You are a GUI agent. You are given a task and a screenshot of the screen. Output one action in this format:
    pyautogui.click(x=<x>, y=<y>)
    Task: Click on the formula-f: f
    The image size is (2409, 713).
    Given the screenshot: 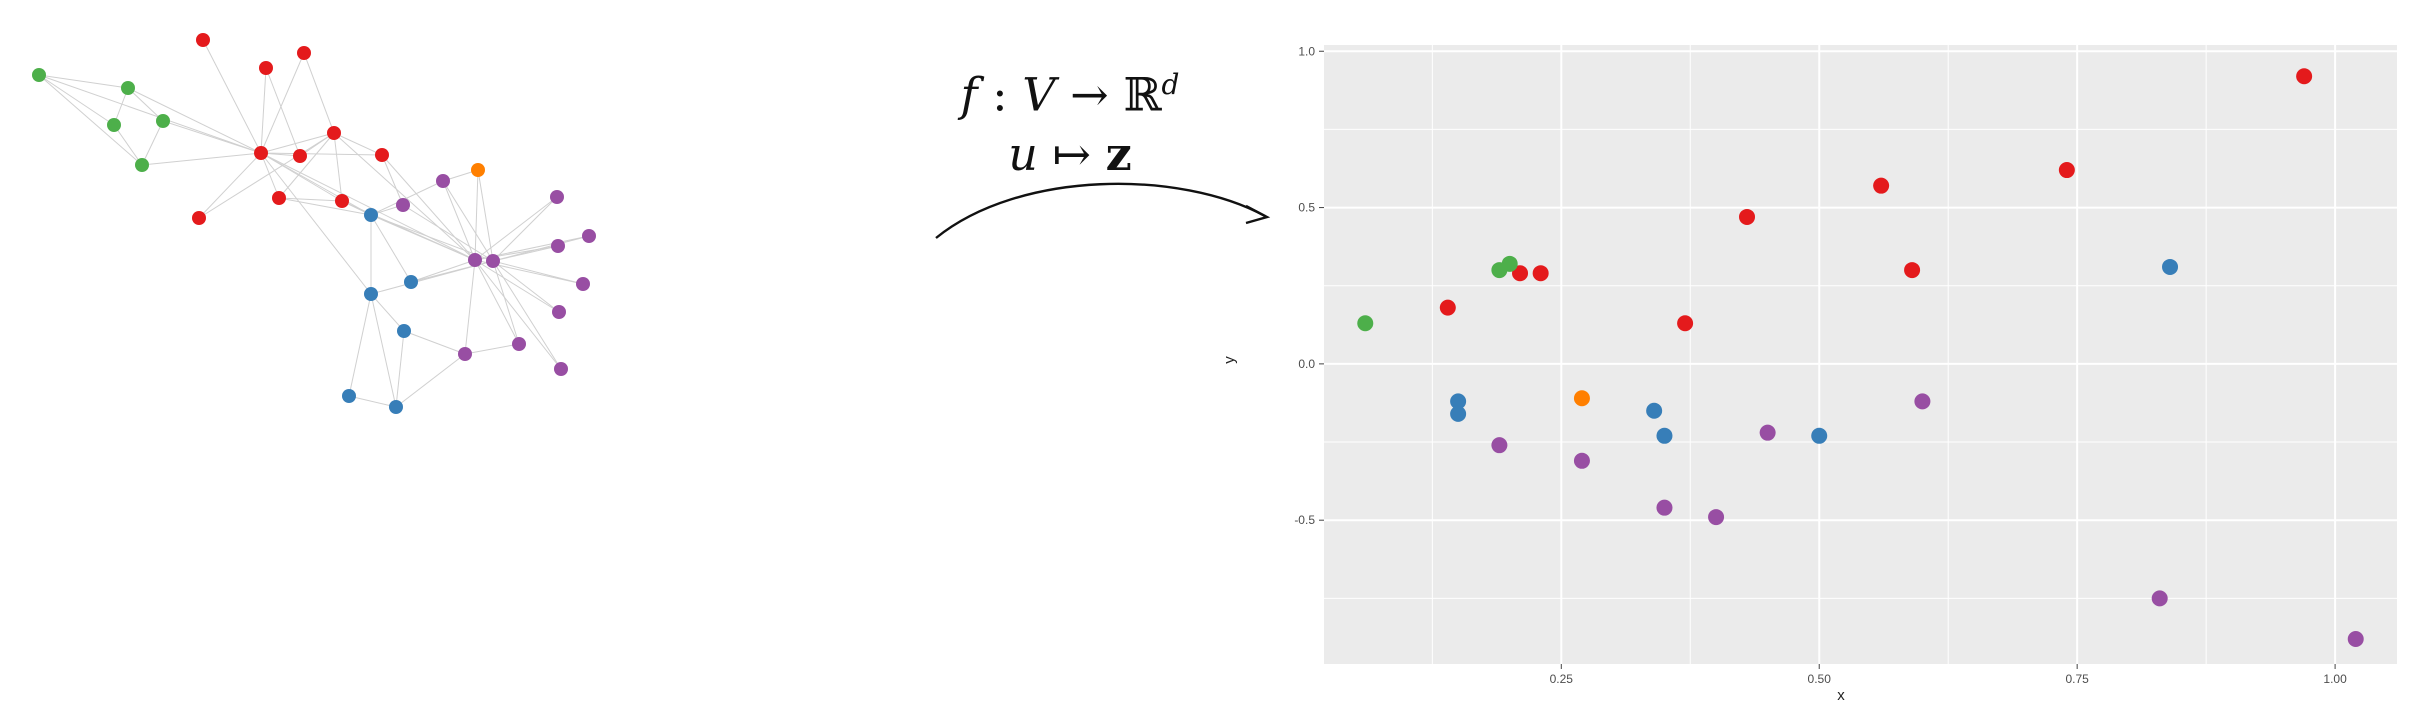 What is the action you would take?
    pyautogui.click(x=969, y=94)
    